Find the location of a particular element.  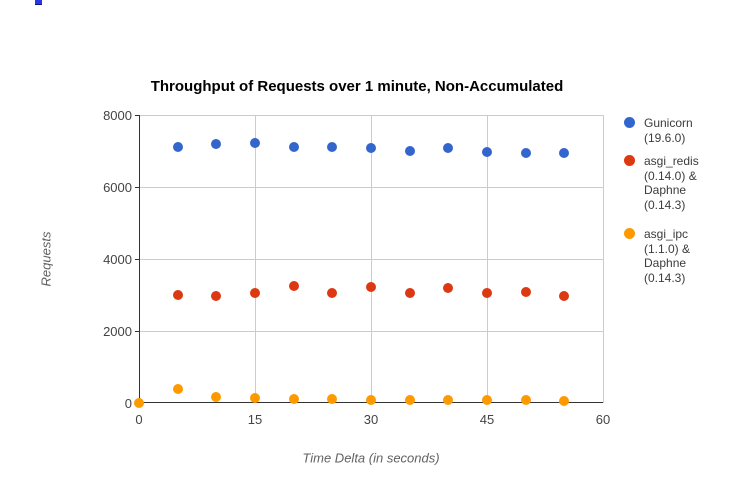

y-tick-label: 2000 is located at coordinates (117, 331).